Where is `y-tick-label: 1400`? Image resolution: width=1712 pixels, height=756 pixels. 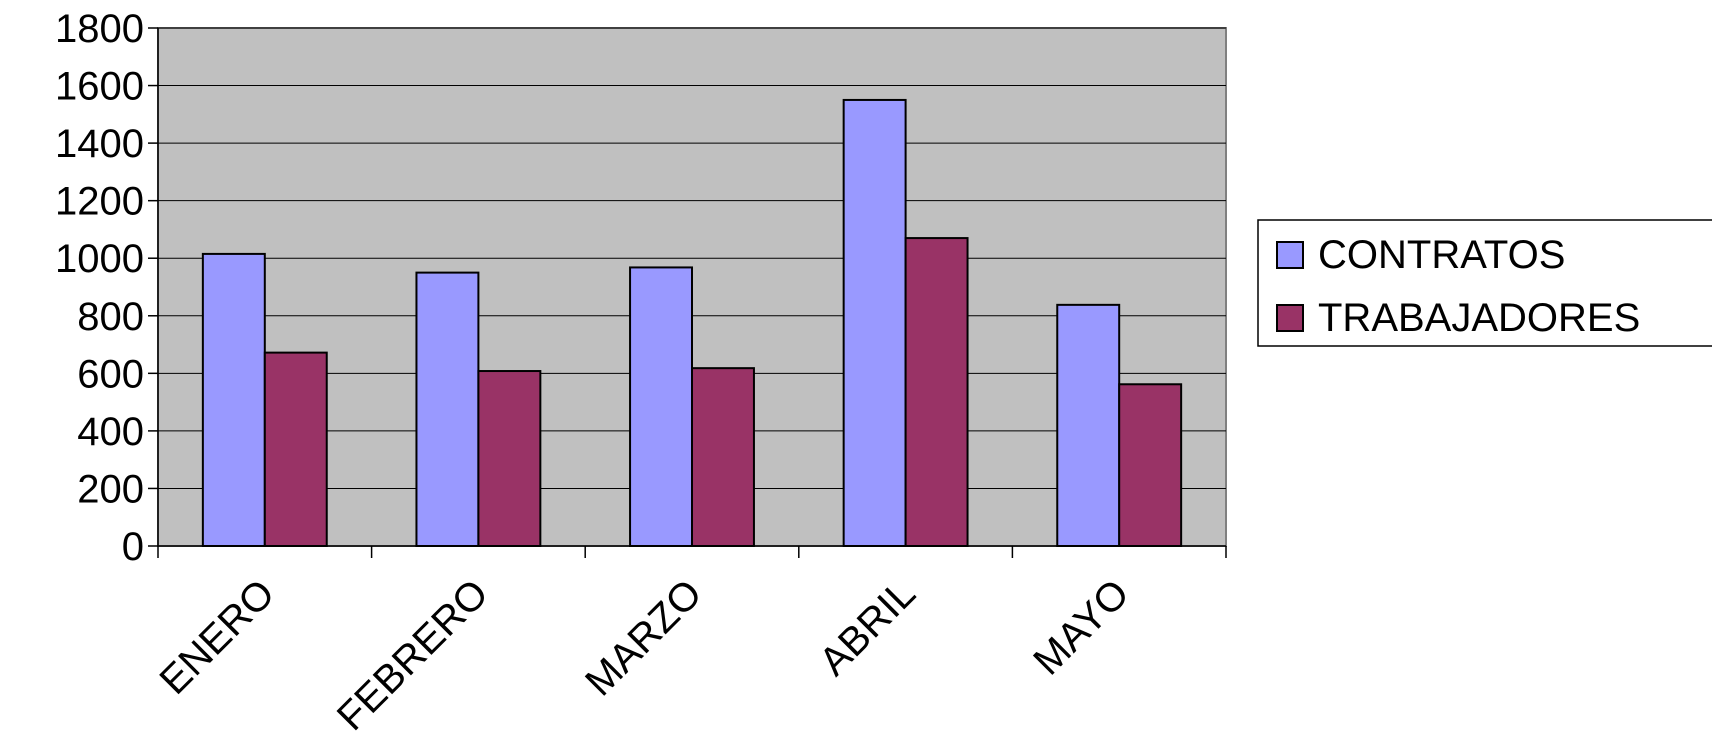
y-tick-label: 1400 is located at coordinates (99, 144).